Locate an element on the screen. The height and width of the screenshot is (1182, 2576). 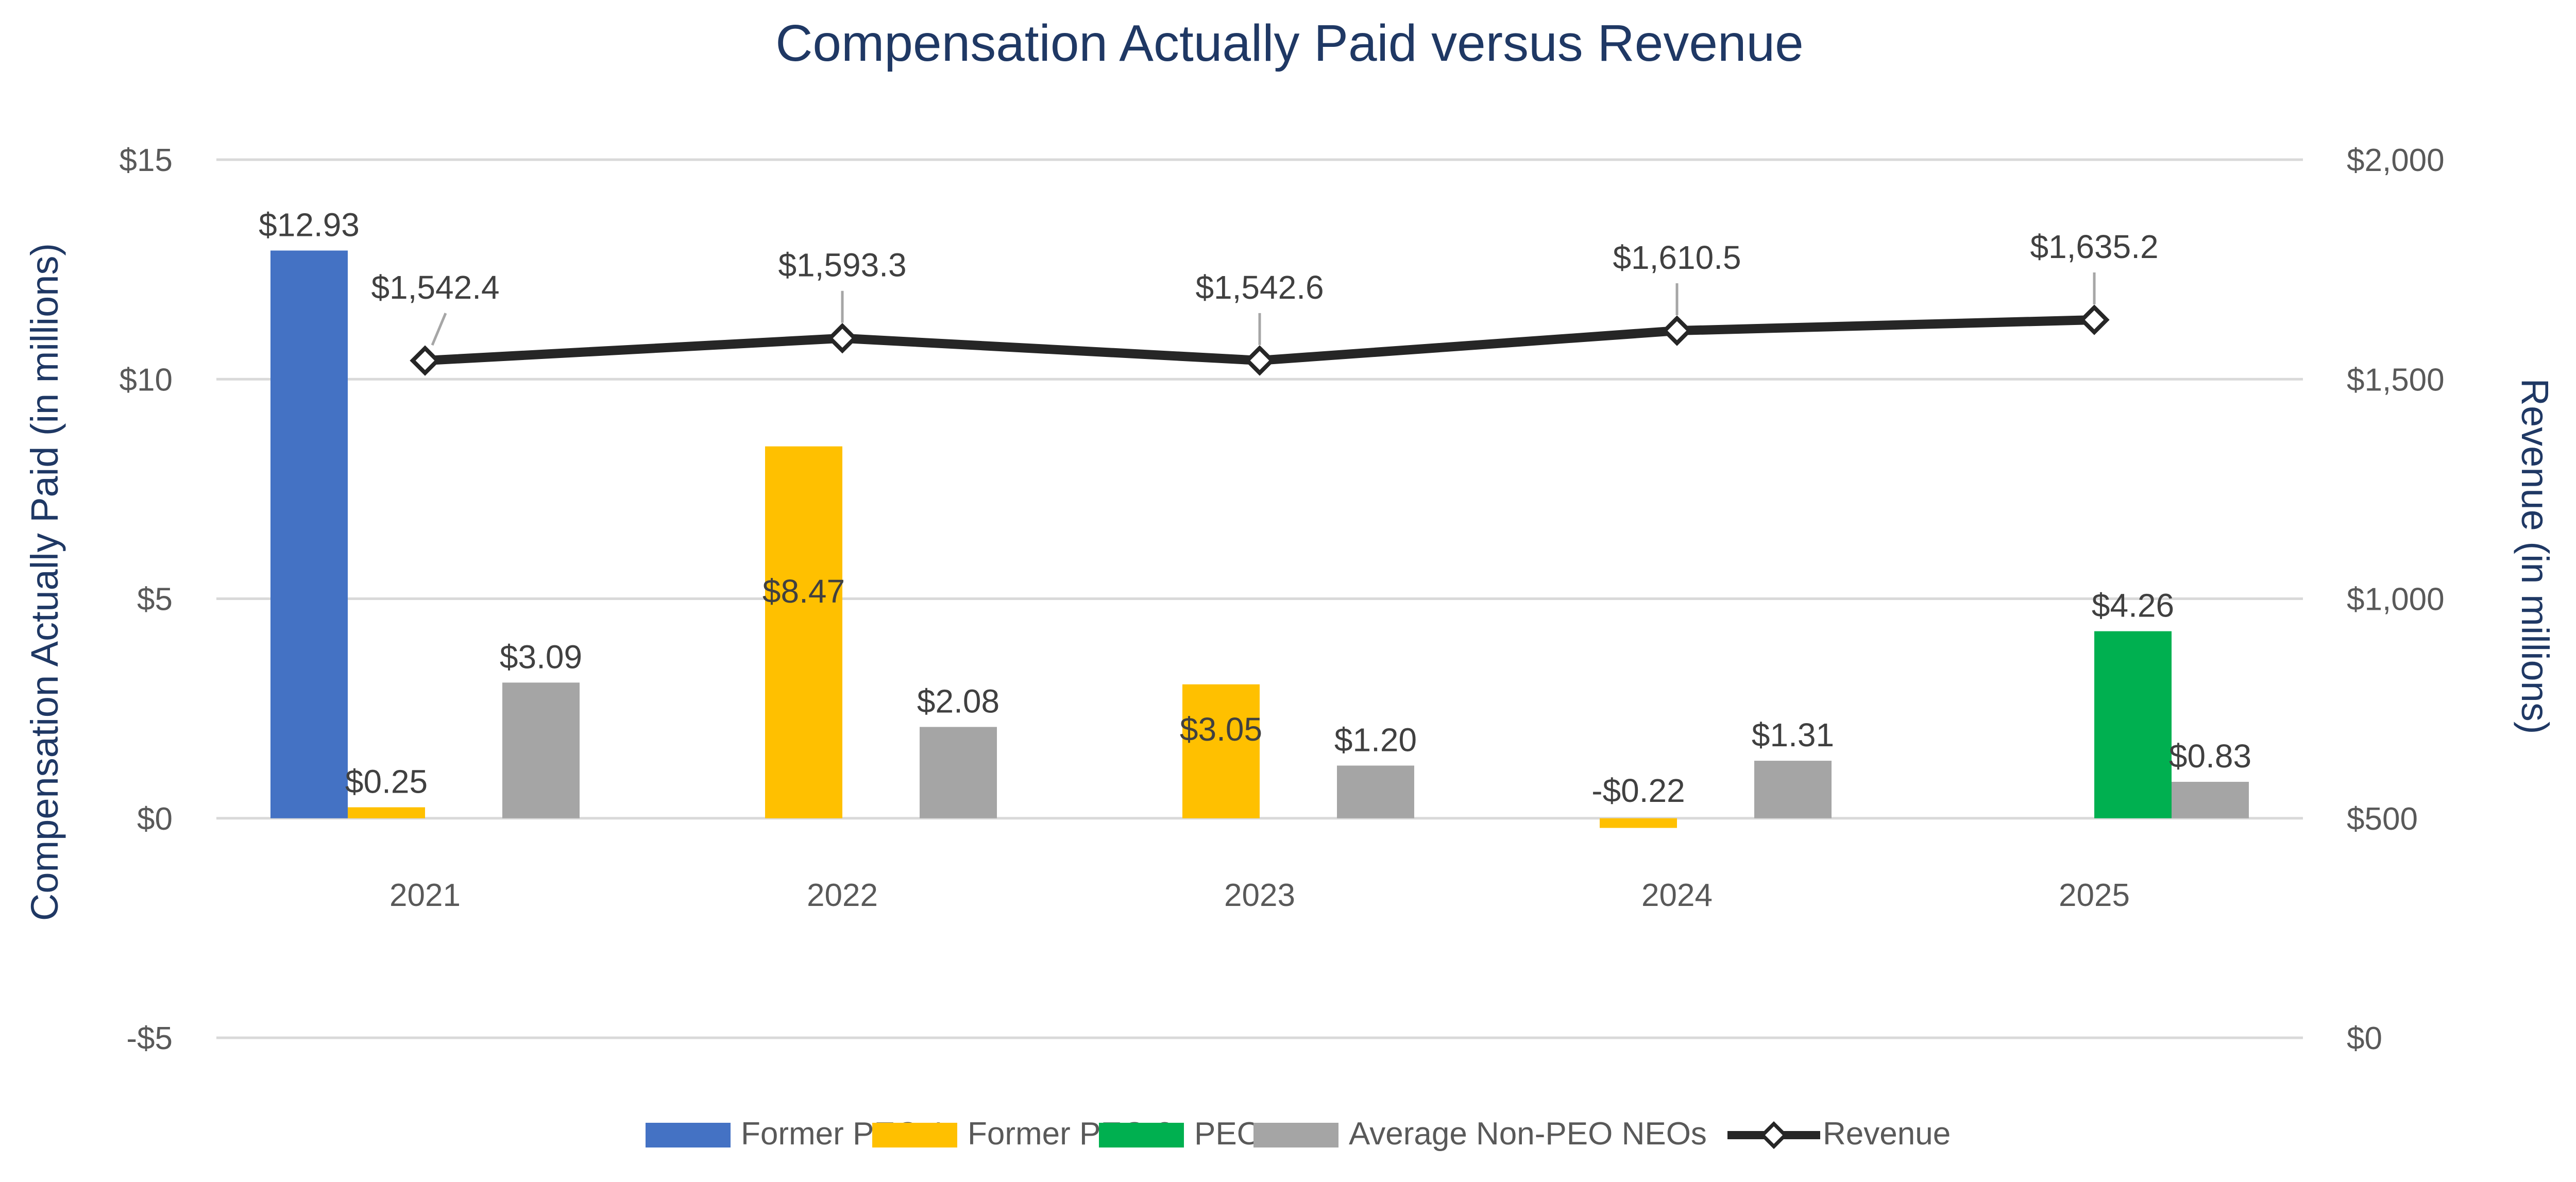
line-data-label: $1,635.2 is located at coordinates (2094, 246).